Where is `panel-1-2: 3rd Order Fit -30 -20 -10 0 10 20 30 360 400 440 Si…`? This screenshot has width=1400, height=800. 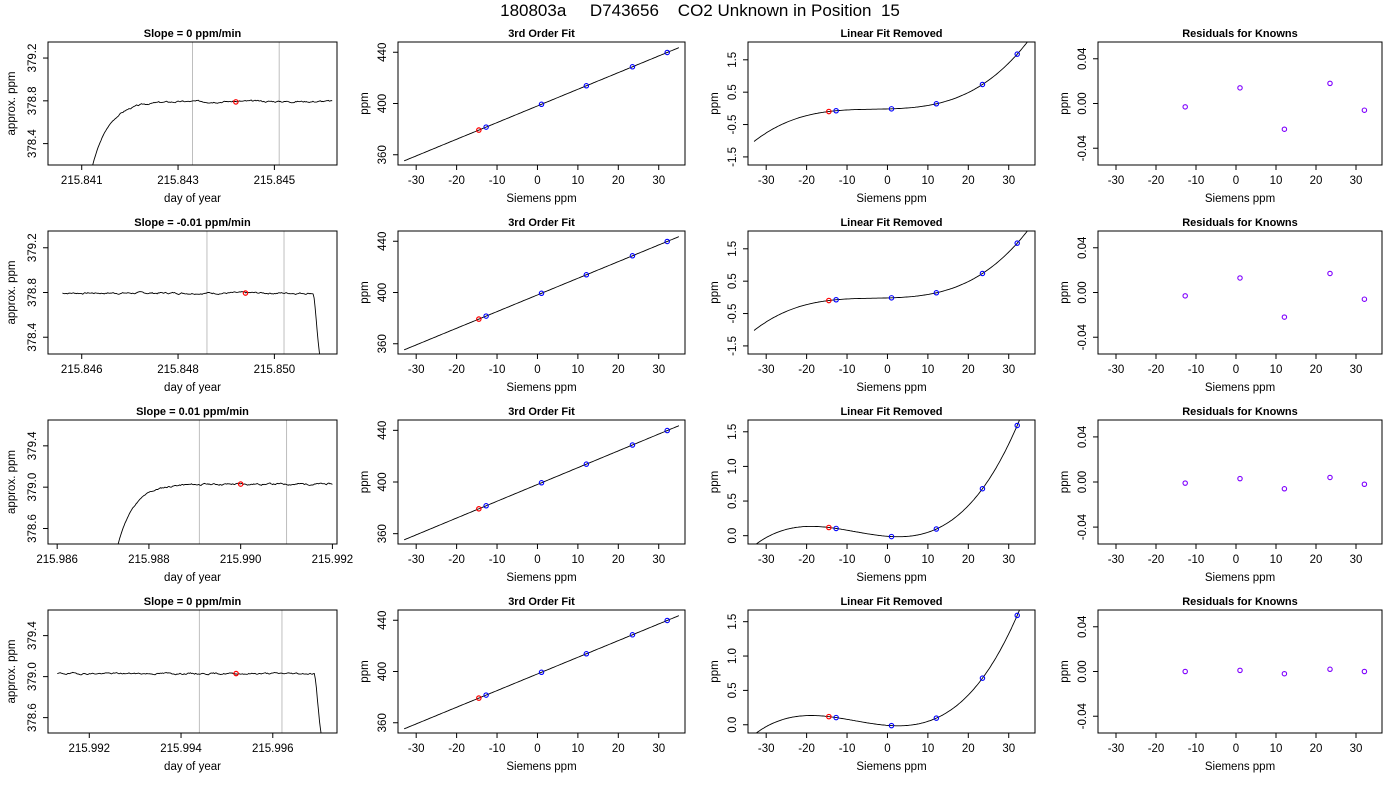
panel-1-2: 3rd Order Fit -30 -20 -10 0 10 20 30 360 400 440 Si… is located at coordinates (522, 116).